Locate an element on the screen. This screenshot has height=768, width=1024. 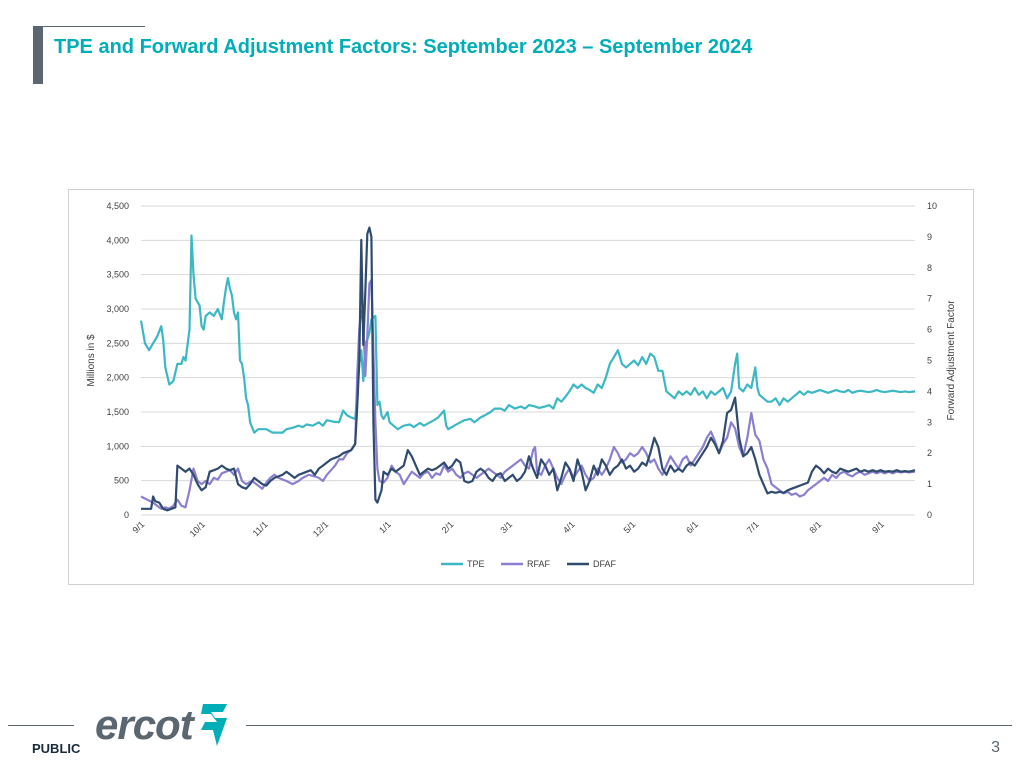
x-tick-label: 12/1 is located at coordinates (320, 528).